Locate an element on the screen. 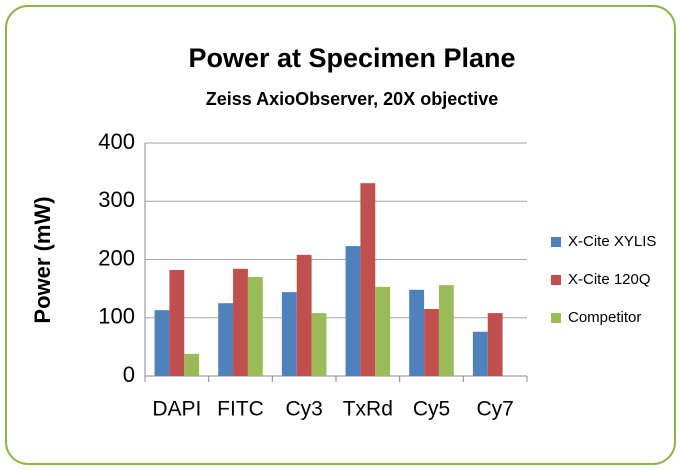 This screenshot has width=681, height=470. x-tick-label: Cy5 is located at coordinates (431, 409).